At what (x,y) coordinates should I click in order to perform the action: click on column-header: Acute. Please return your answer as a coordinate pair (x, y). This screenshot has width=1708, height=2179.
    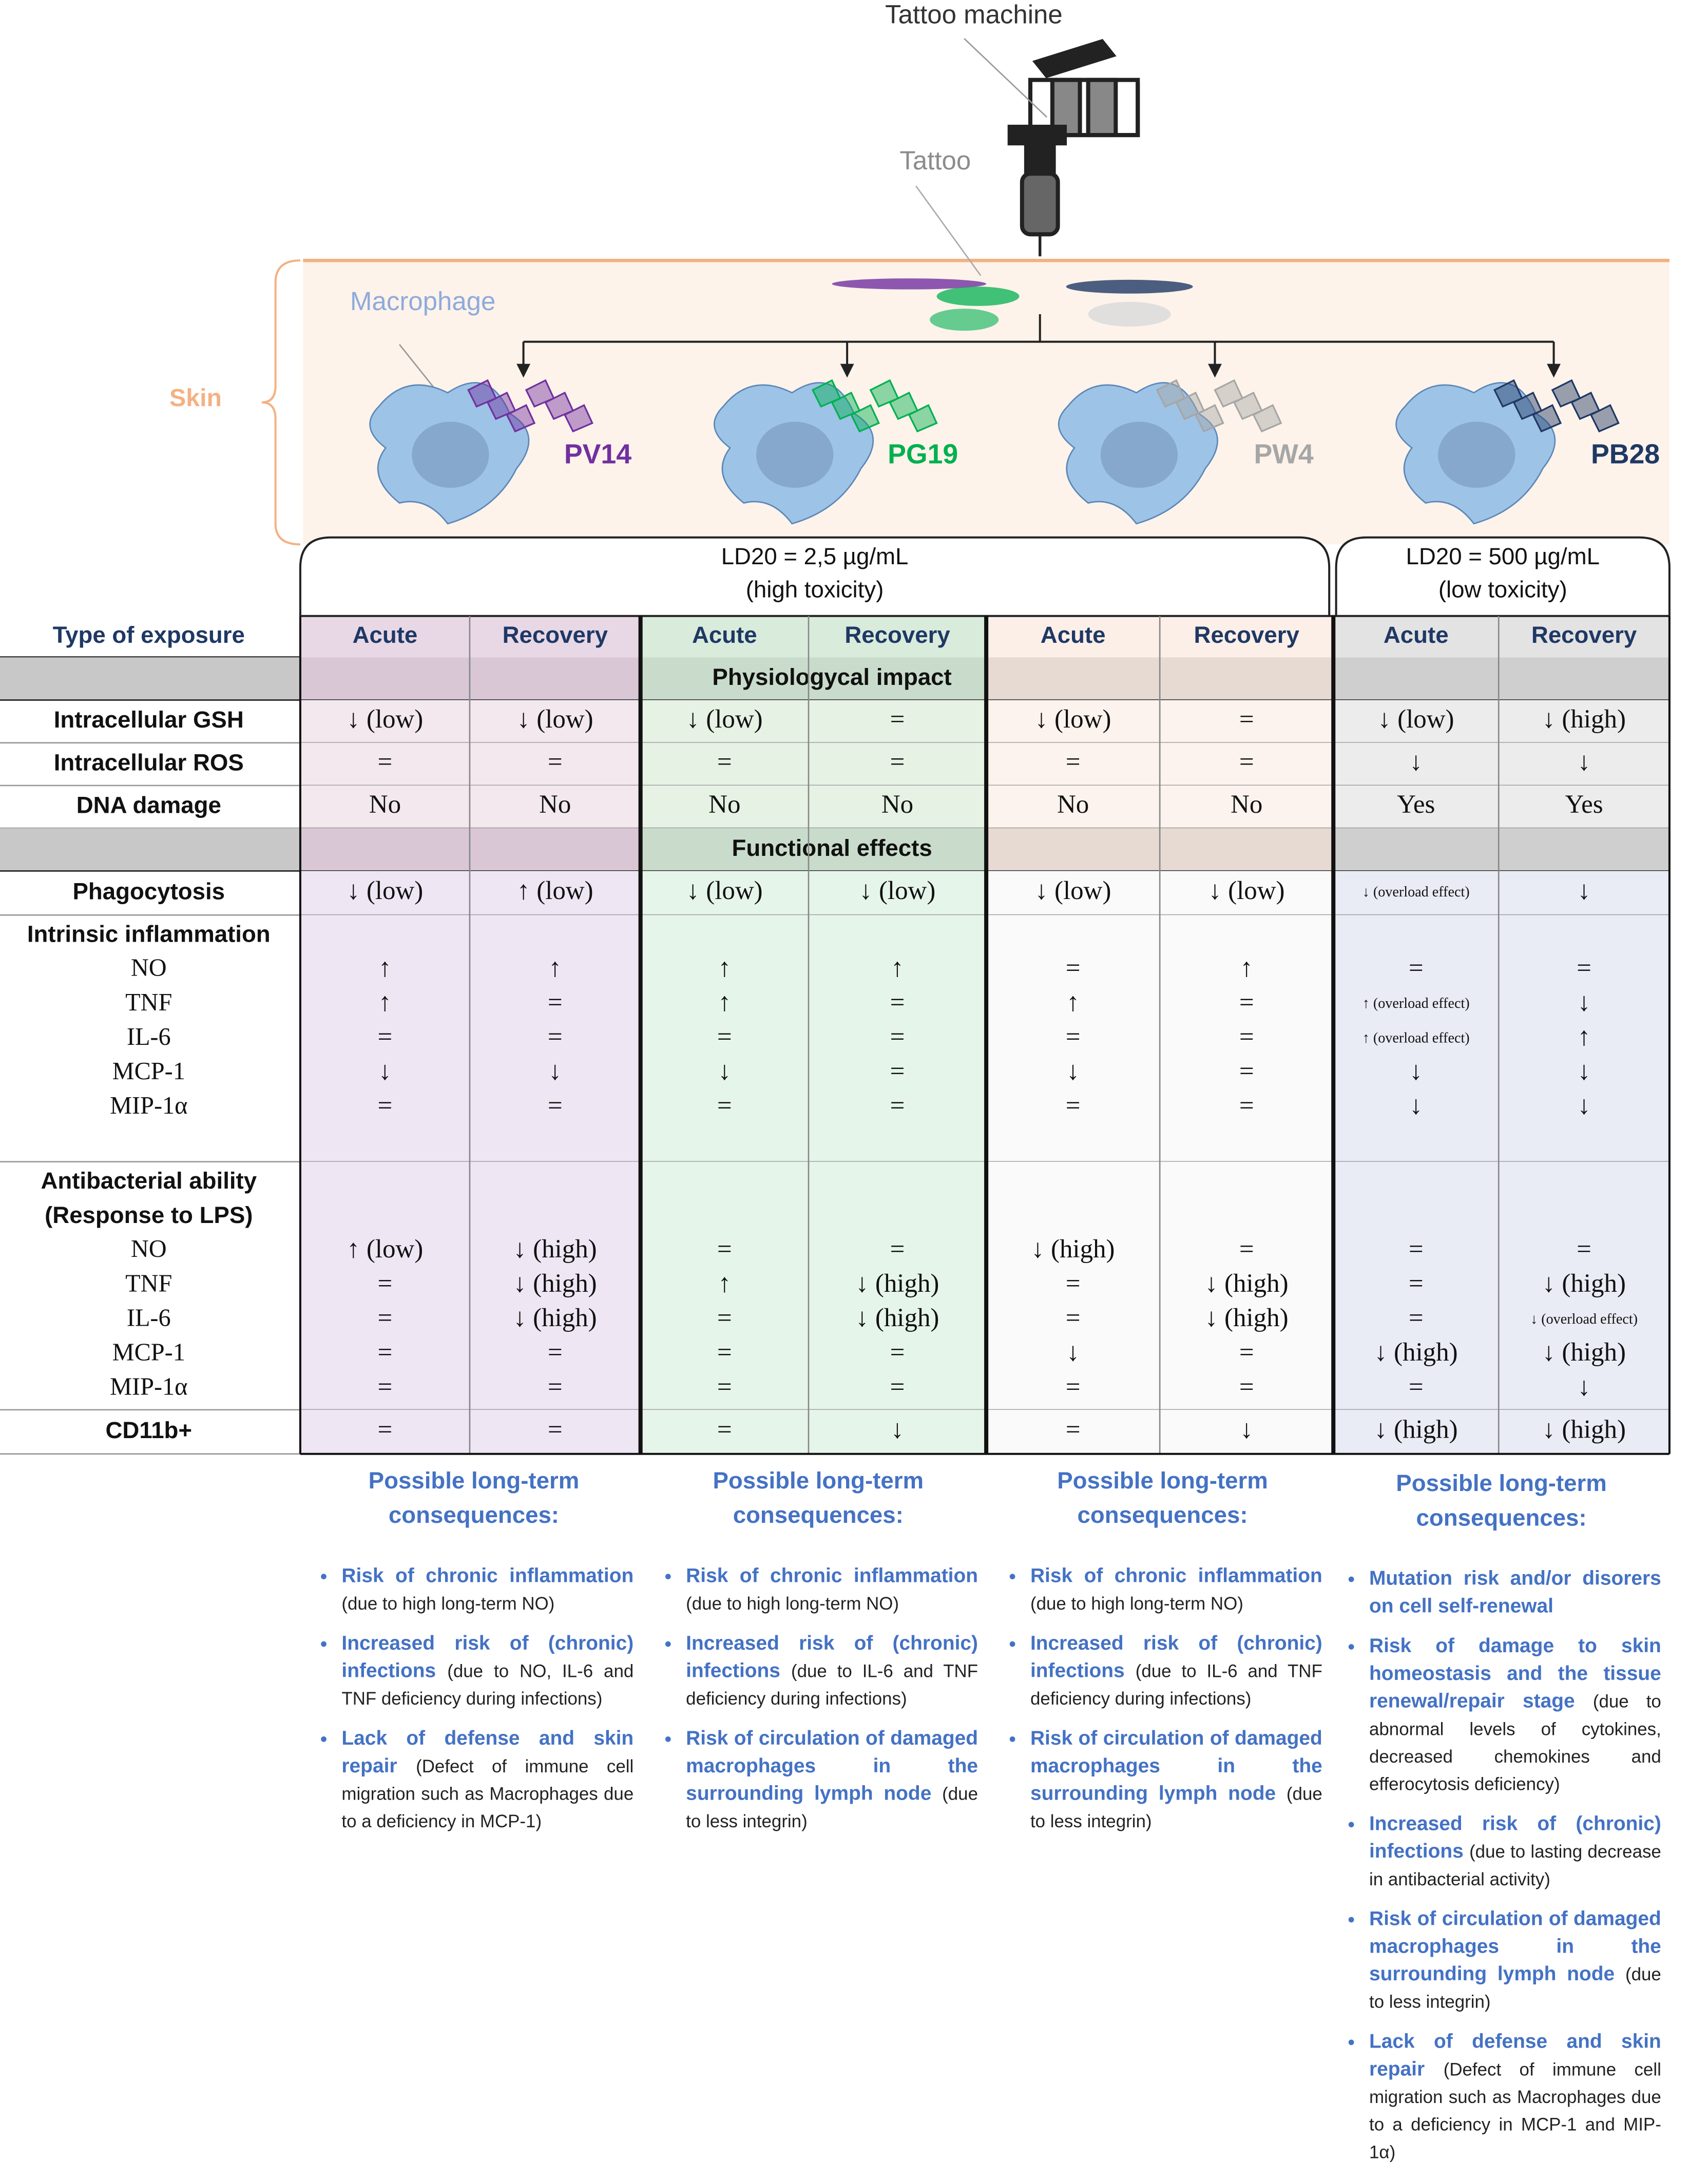
    Looking at the image, I should click on (1416, 635).